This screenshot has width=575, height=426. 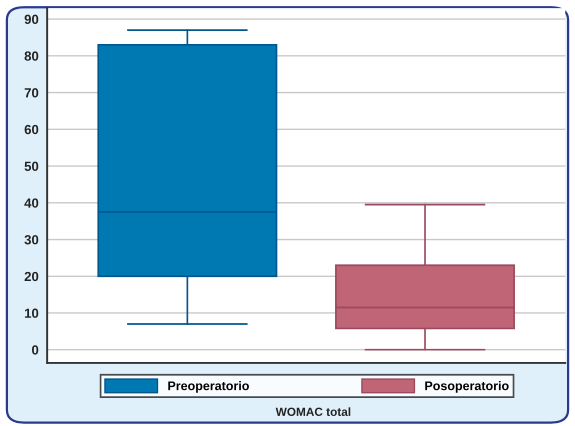 What do you see at coordinates (31, 56) in the screenshot?
I see `y-tick-label: 80` at bounding box center [31, 56].